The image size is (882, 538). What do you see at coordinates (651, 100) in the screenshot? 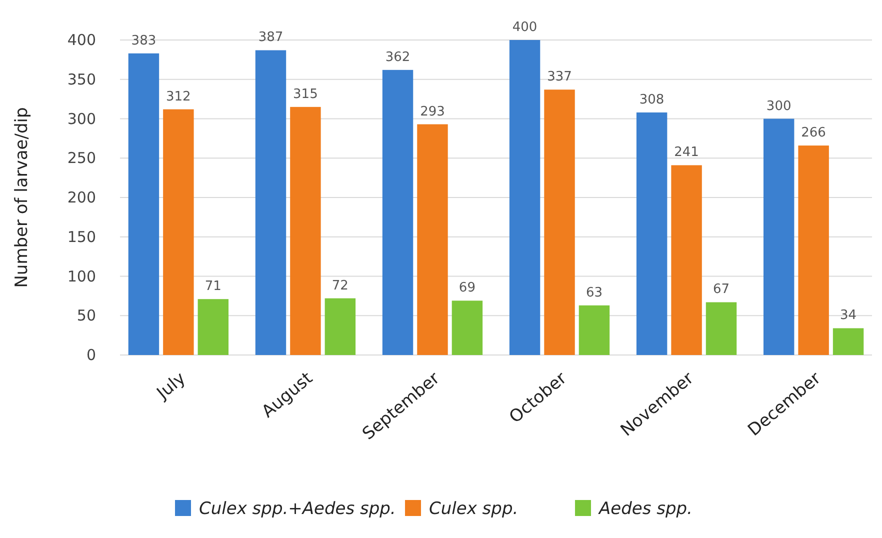
I see `data-label: 308` at bounding box center [651, 100].